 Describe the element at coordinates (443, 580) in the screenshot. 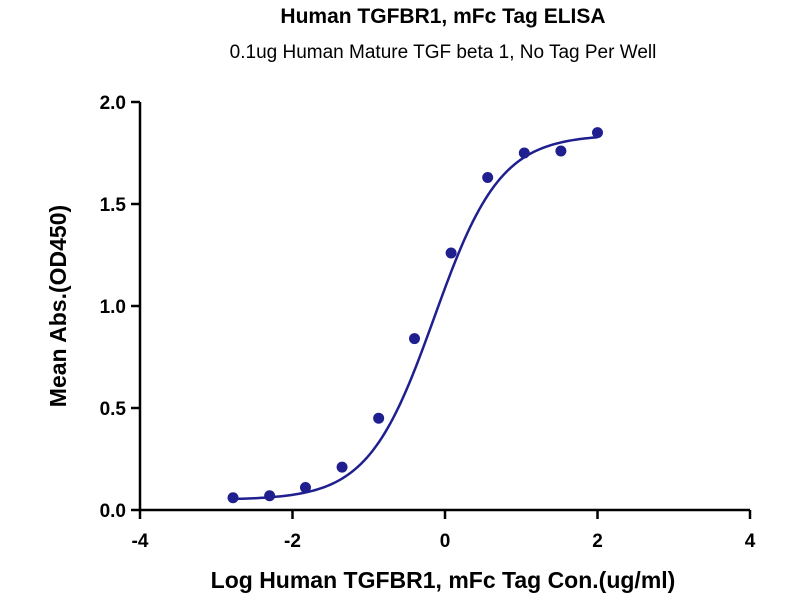

I see `x-axis-label: Log Human TGFBR1, mFc Tag Con.(ug/ml)` at that location.